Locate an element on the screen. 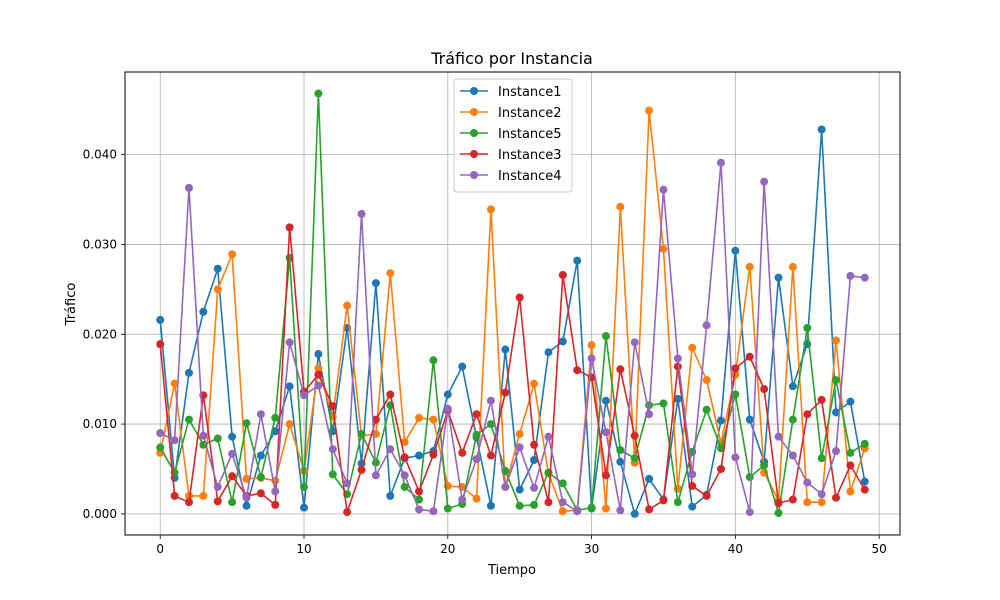  x-axis-label: Tiempo is located at coordinates (511, 570).